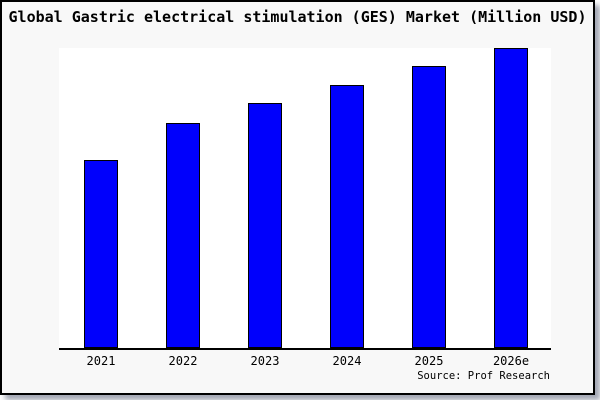 The width and height of the screenshot is (600, 400). What do you see at coordinates (429, 361) in the screenshot?
I see `x-tick-label-2025: 2025` at bounding box center [429, 361].